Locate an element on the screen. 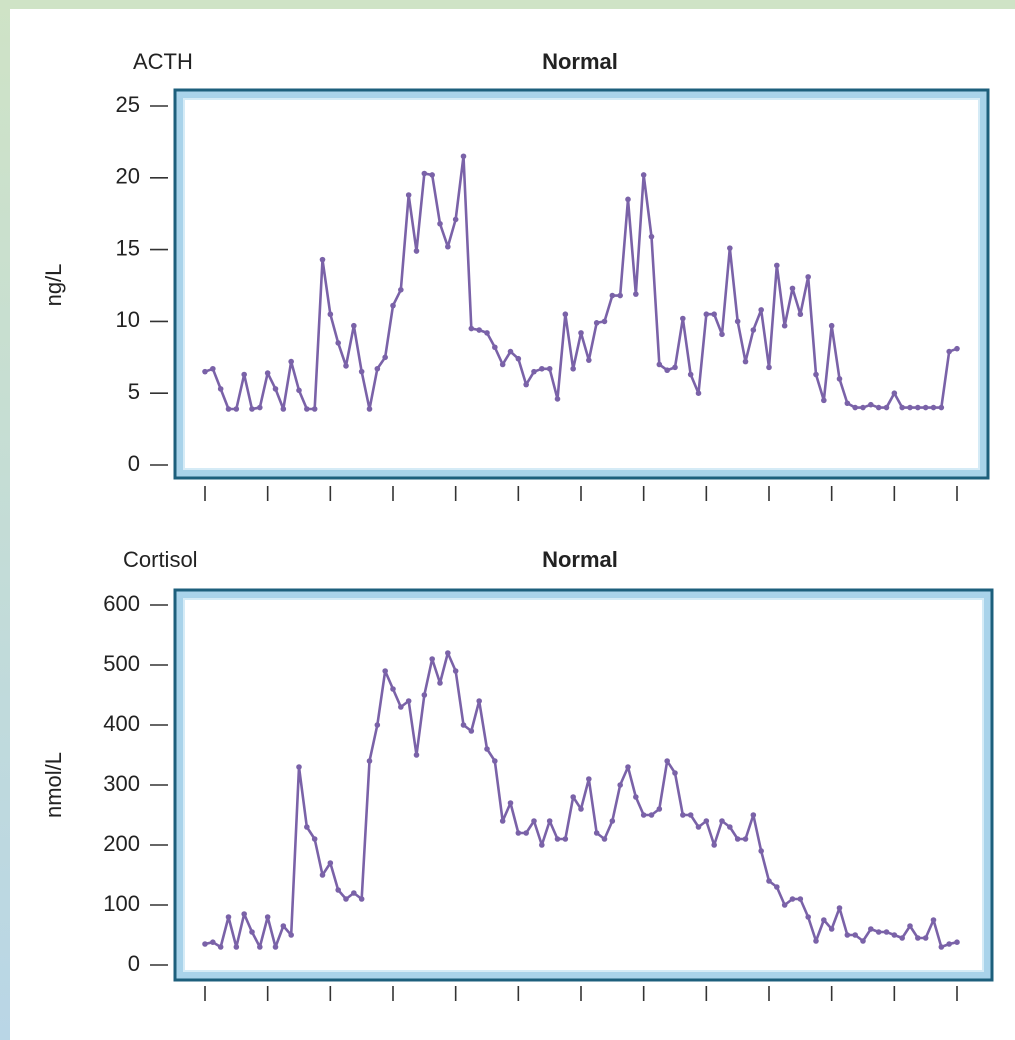  y-tick-label: 300 is located at coordinates (121, 783).